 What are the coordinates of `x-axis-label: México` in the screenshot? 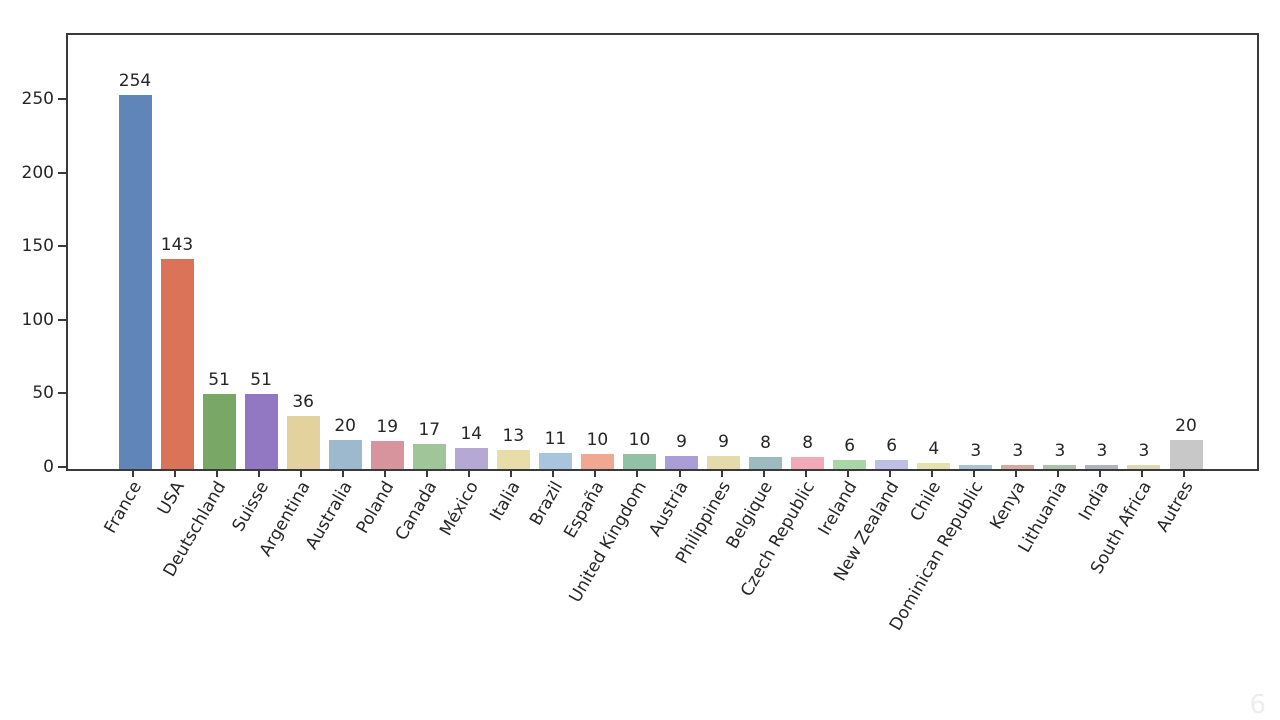 It's located at (459, 509).